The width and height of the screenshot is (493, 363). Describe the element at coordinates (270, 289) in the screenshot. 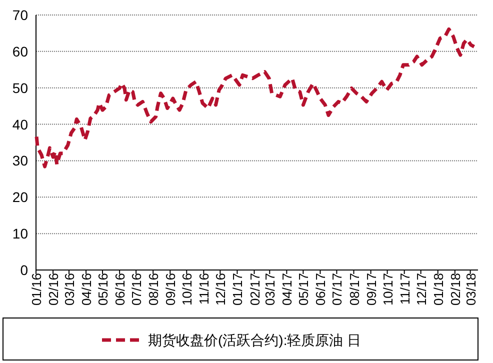

I see `x-tick-label: 03/17` at that location.